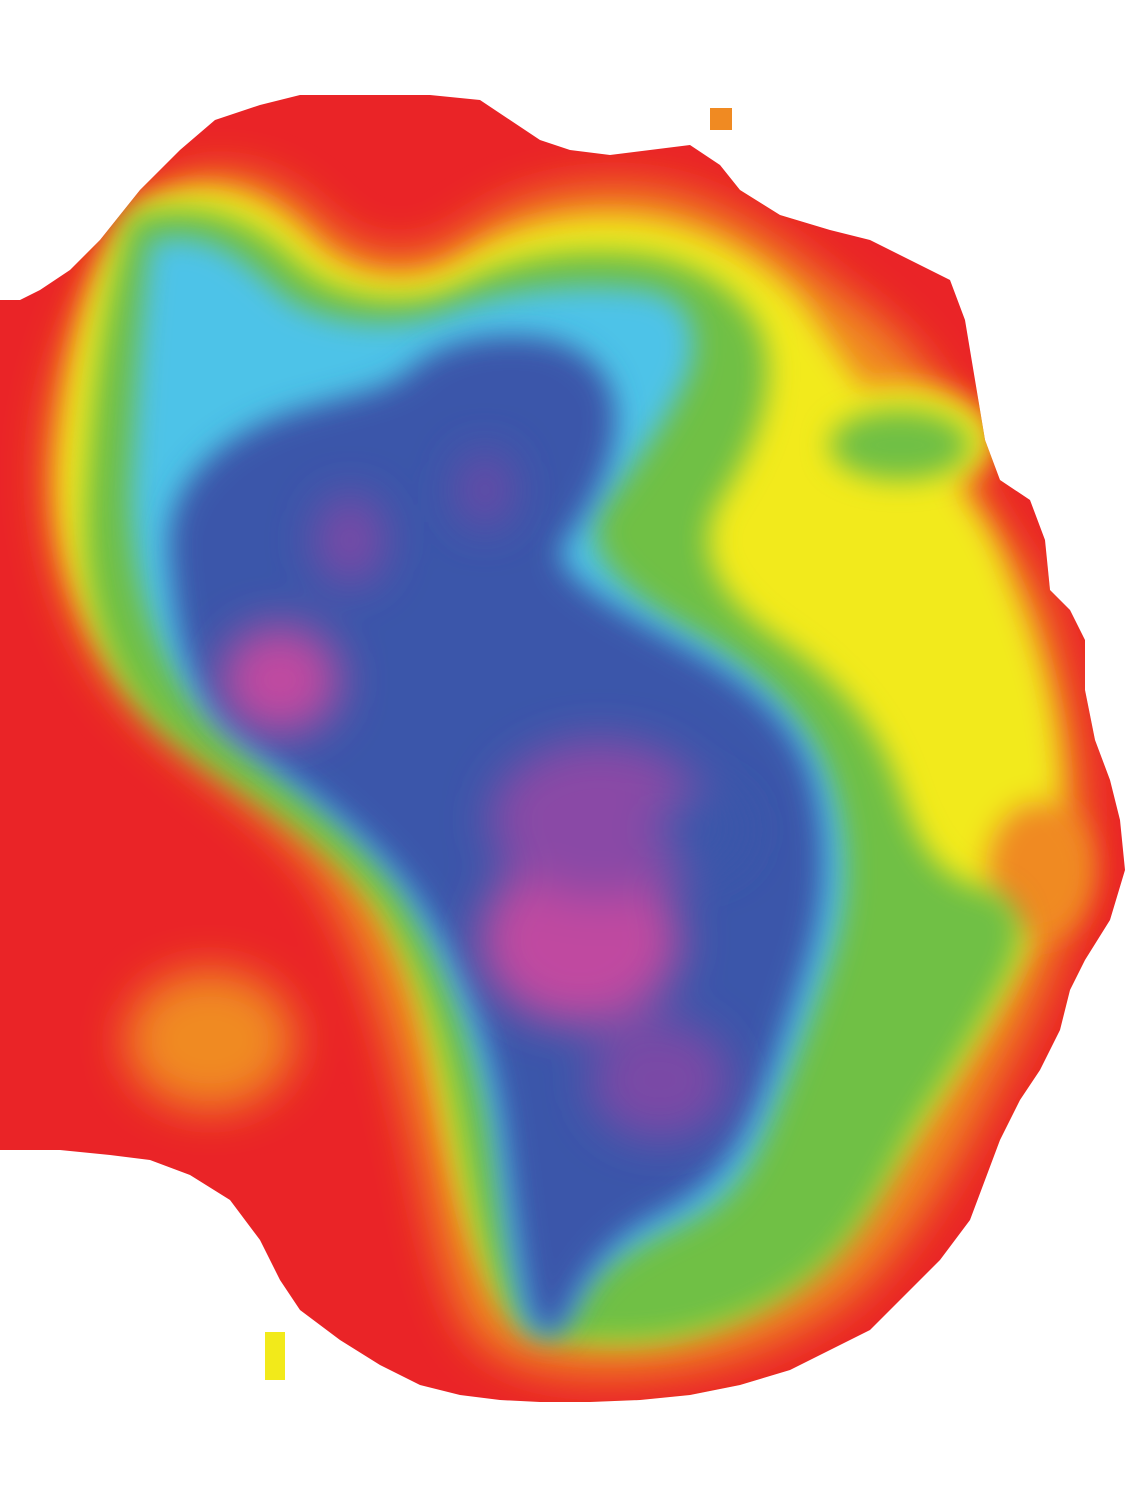  I want to click on region-blue-spot, so click(700, 830).